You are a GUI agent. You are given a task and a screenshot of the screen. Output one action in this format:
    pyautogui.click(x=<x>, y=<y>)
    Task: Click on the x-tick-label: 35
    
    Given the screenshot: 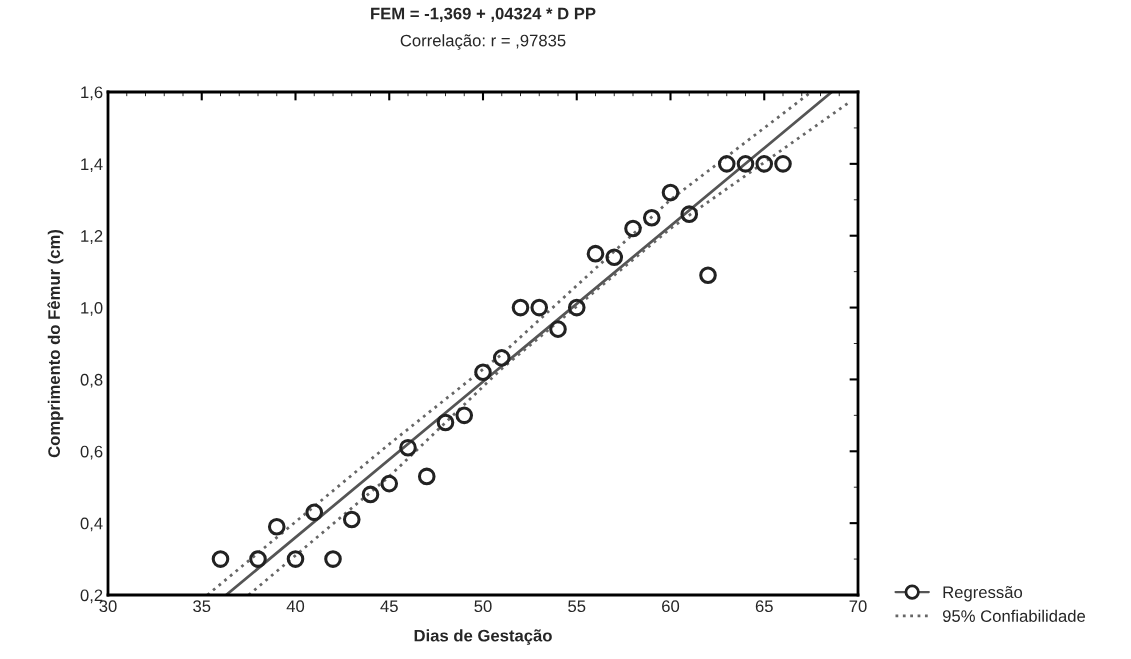 What is the action you would take?
    pyautogui.click(x=202, y=606)
    